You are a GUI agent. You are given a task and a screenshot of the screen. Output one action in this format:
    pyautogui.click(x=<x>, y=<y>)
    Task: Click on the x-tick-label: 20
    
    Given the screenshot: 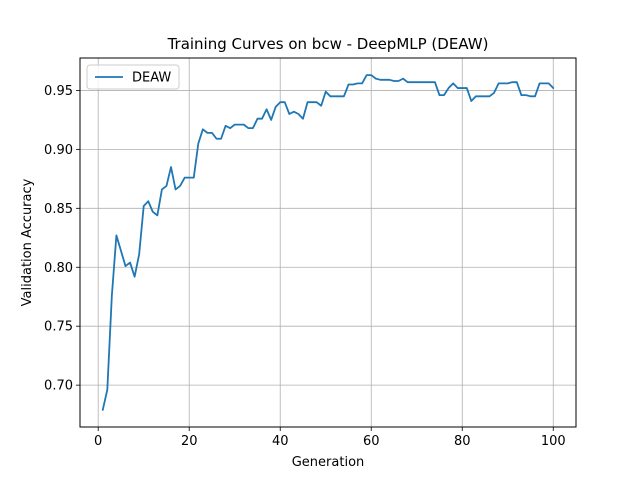 What is the action you would take?
    pyautogui.click(x=189, y=441)
    